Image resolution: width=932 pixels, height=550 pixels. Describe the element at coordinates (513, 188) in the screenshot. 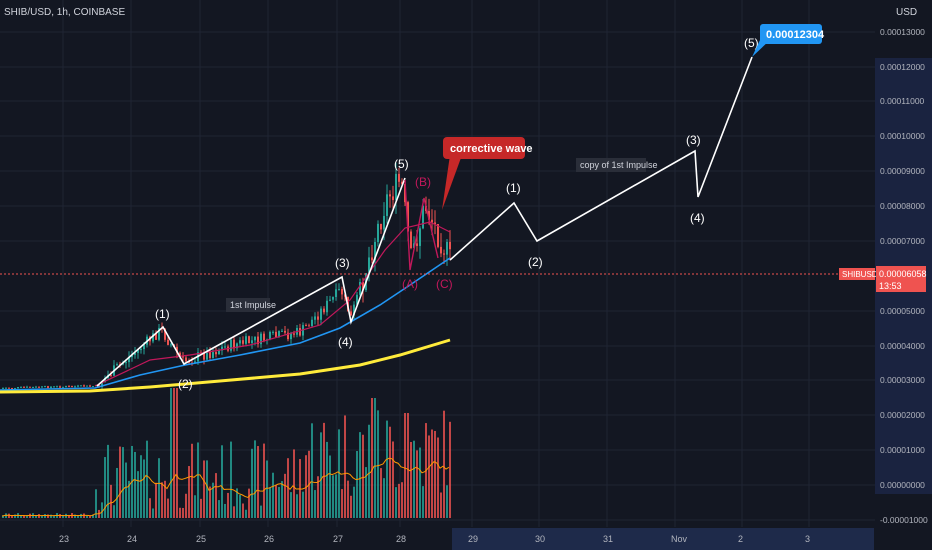

I see `projection-label-1: (1)` at that location.